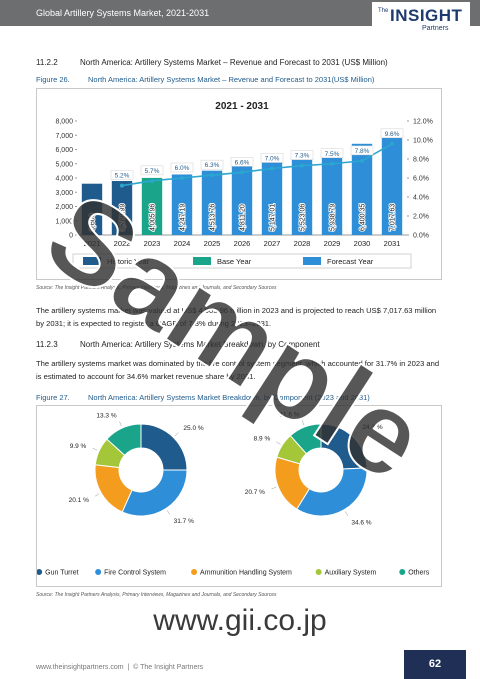 The width and height of the screenshot is (480, 679). Describe the element at coordinates (246, 573) in the screenshot. I see `legend-label: Ammunition Handling System` at that location.